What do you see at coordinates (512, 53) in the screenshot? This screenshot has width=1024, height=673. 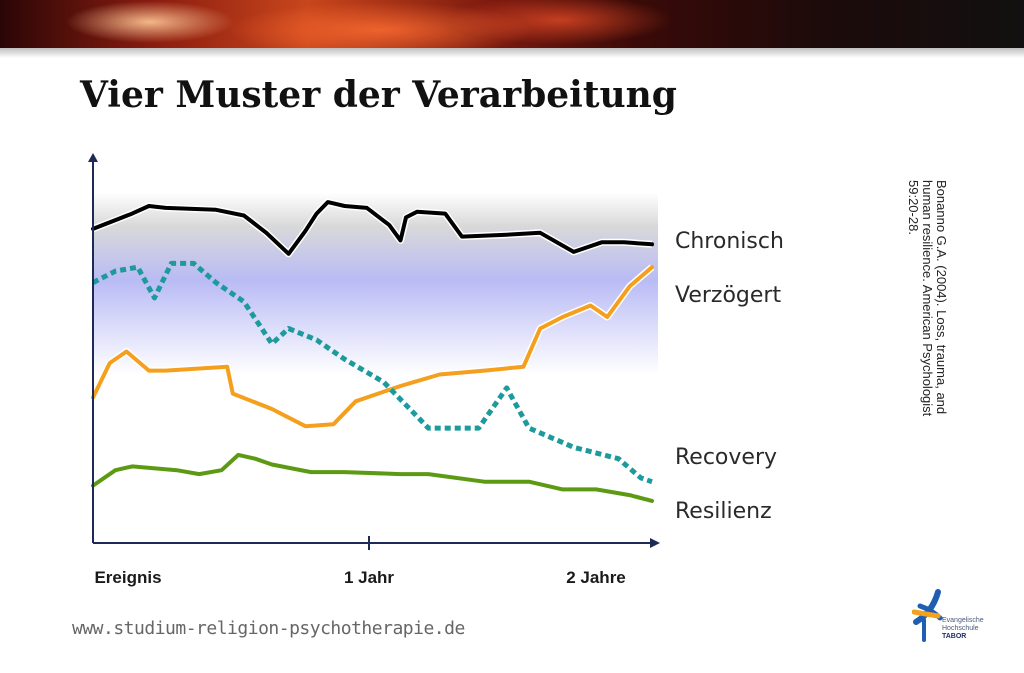 I see `header-shadow` at bounding box center [512, 53].